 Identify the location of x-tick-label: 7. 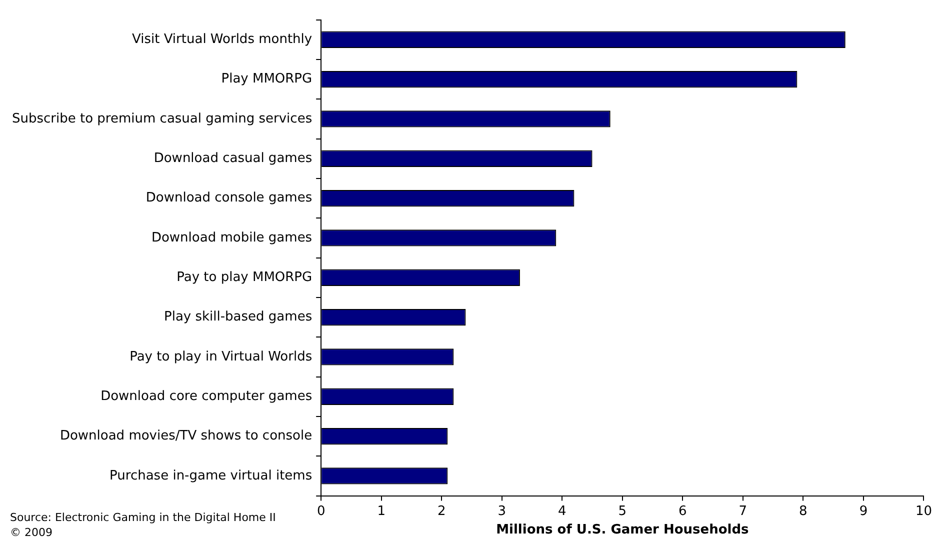
(743, 511).